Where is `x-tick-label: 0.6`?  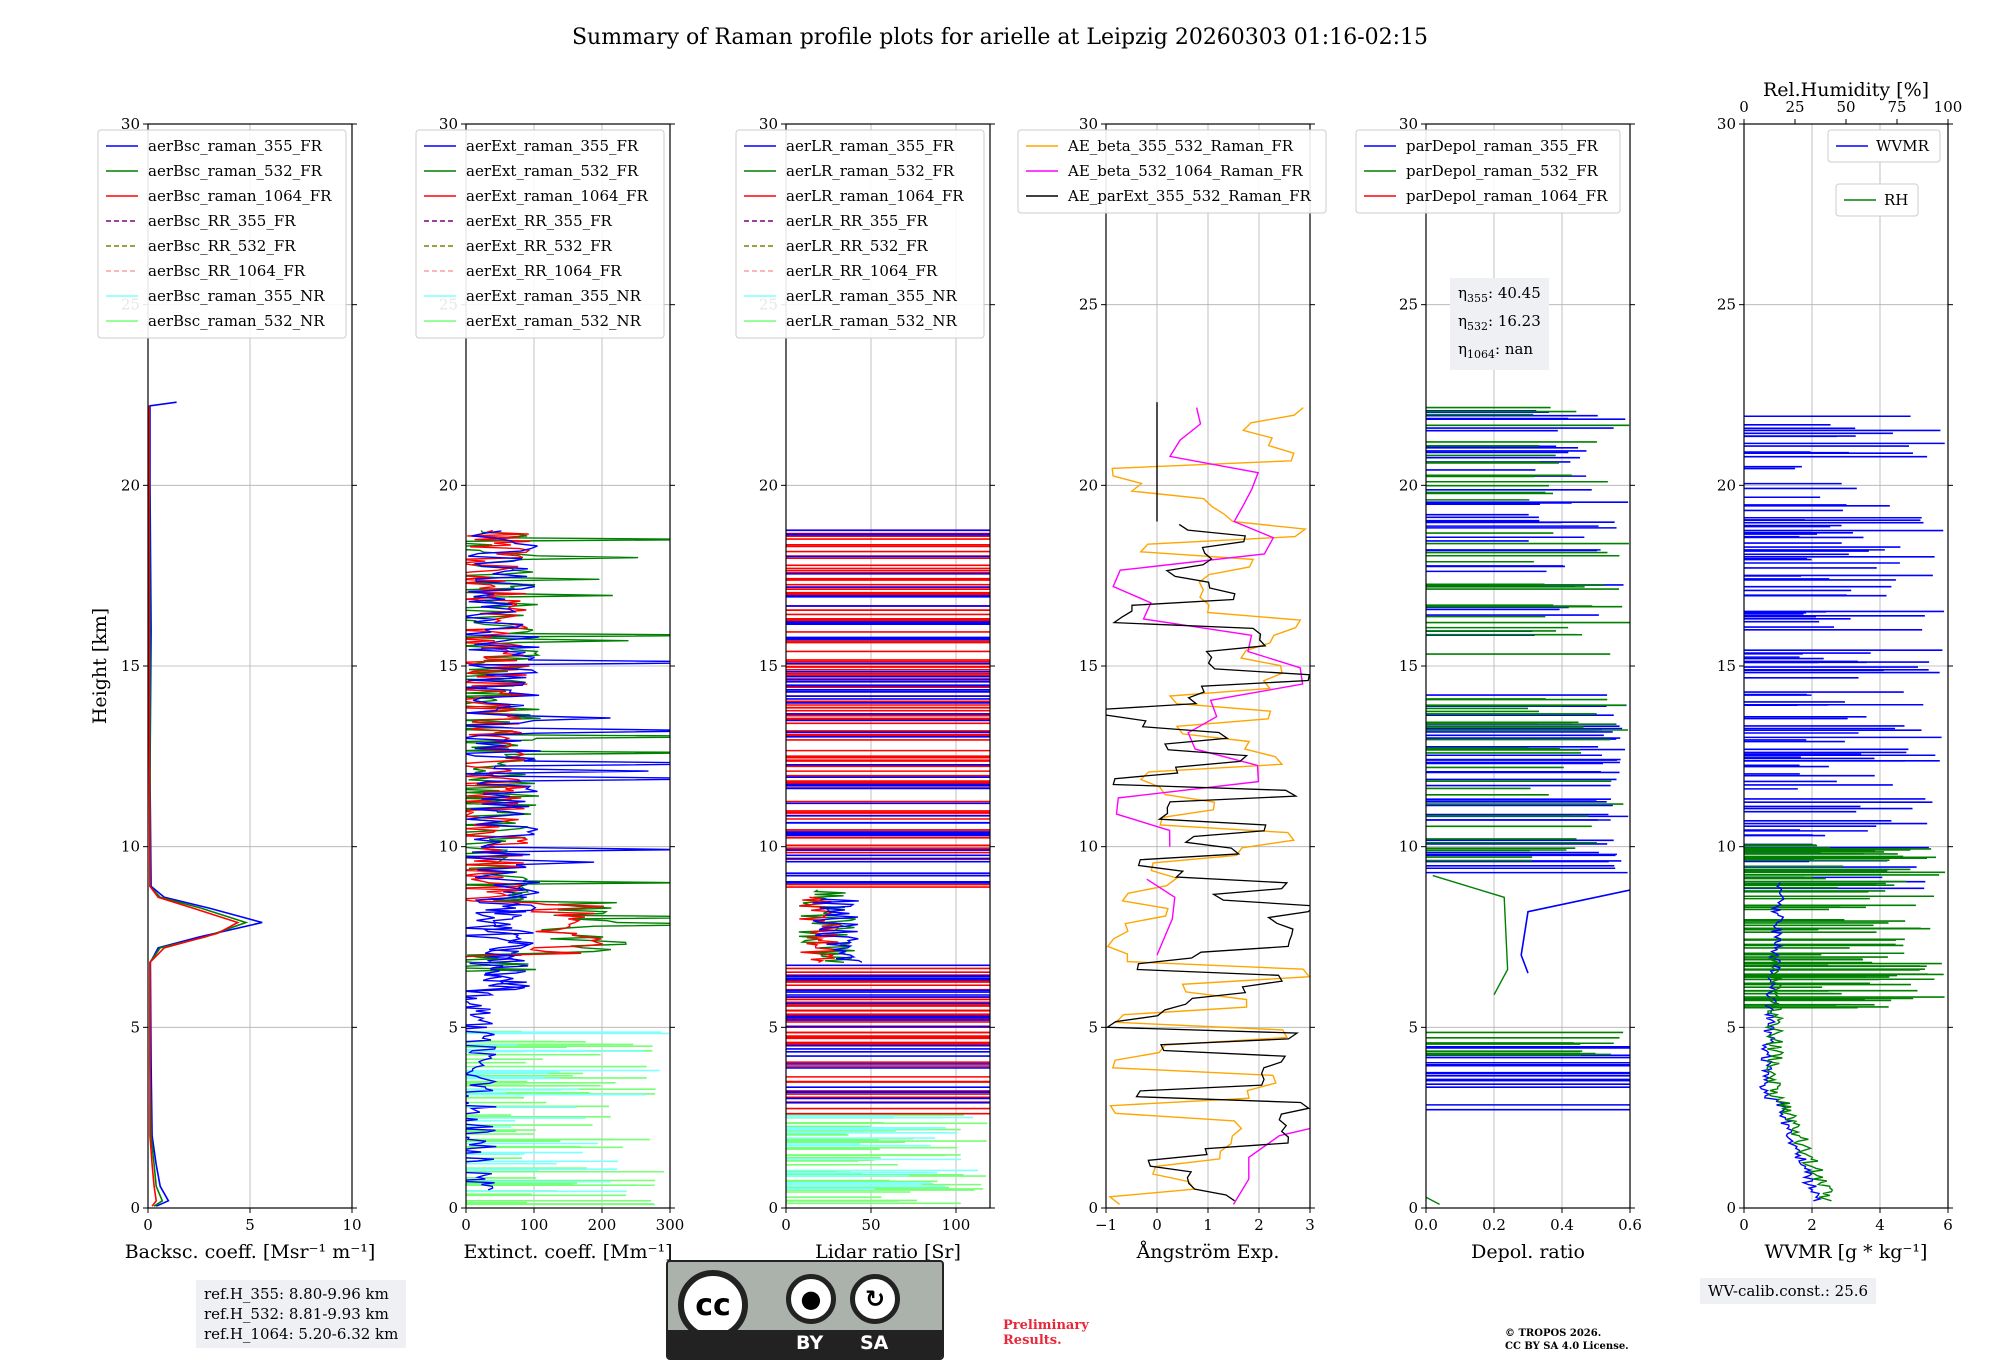 x-tick-label: 0.6 is located at coordinates (1630, 1225).